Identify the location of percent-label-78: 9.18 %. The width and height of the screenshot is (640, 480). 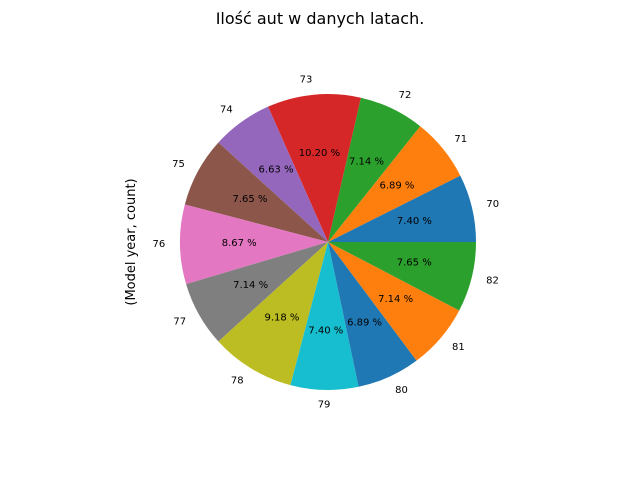
(281, 317).